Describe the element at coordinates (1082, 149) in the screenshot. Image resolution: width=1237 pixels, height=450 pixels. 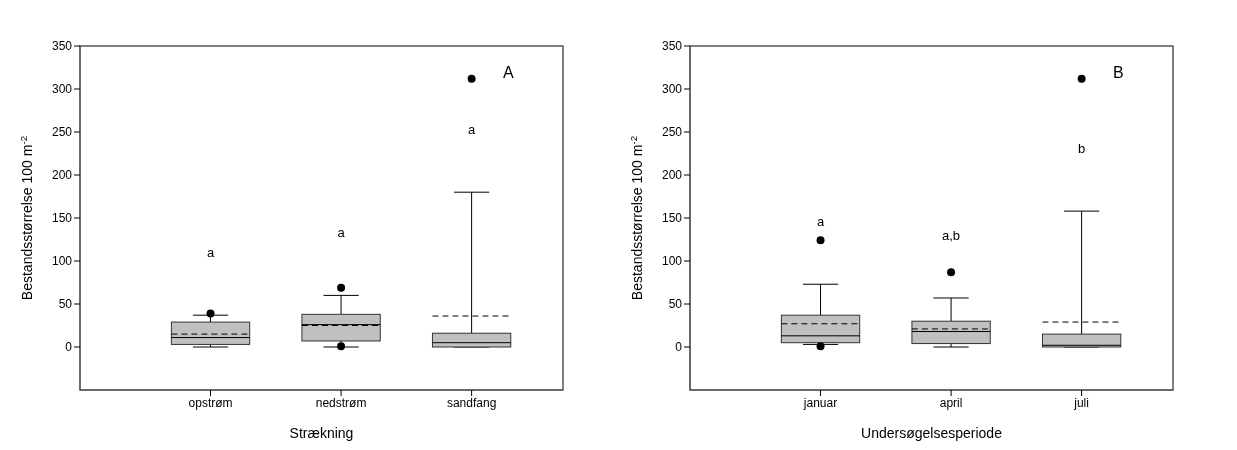
I see `annotation: b` at that location.